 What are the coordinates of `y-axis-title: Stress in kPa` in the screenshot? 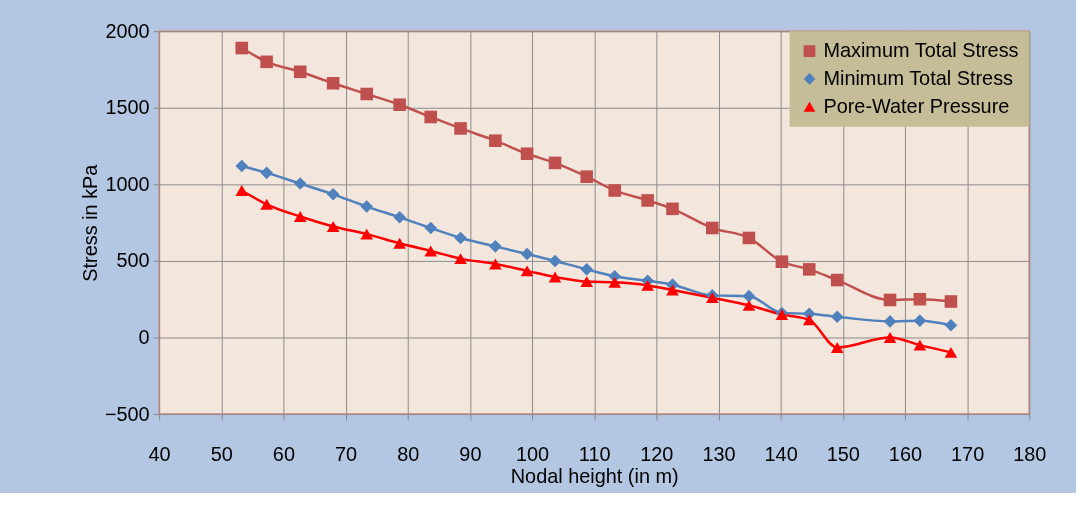 It's located at (89, 222).